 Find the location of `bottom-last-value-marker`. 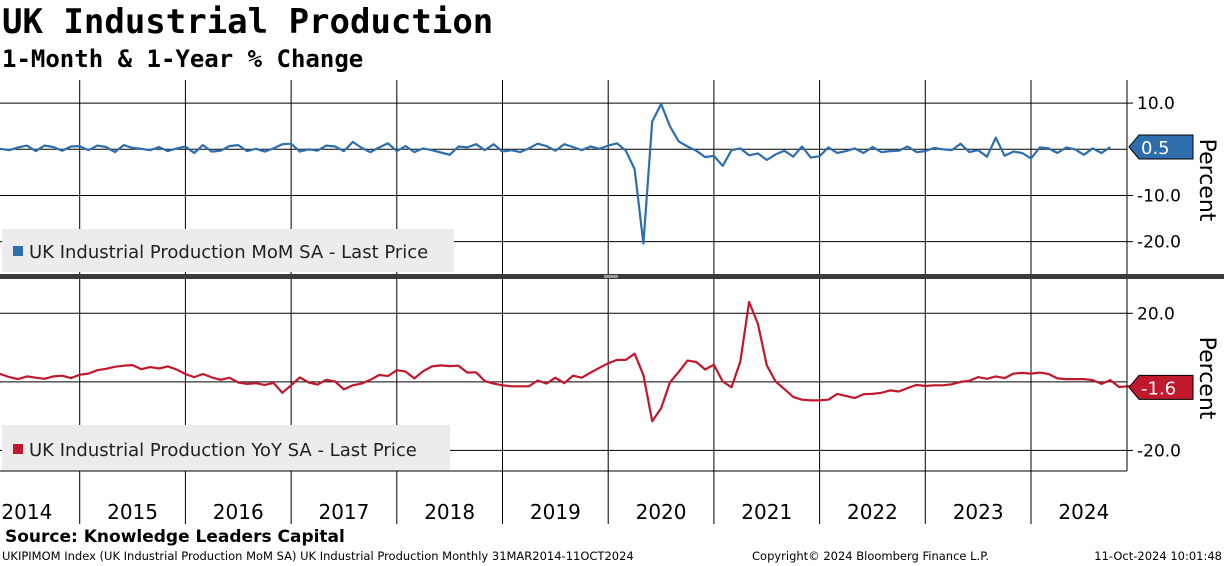

bottom-last-value-marker is located at coordinates (1161, 387).